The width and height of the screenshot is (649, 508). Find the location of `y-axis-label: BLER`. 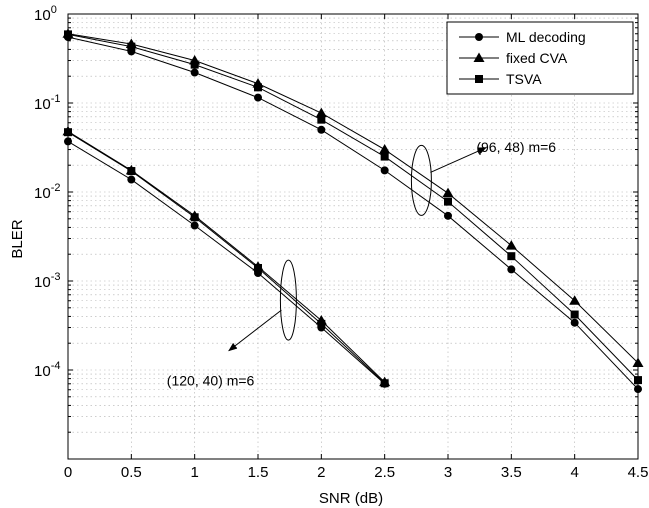

y-axis-label: BLER is located at coordinates (17, 238).